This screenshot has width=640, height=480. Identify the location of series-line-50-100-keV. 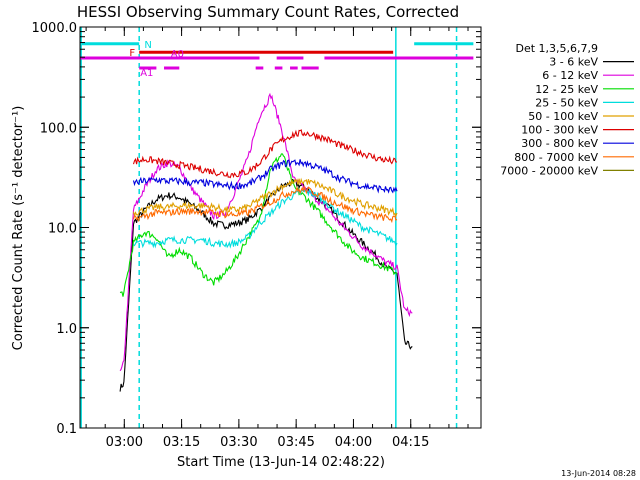
(265, 197).